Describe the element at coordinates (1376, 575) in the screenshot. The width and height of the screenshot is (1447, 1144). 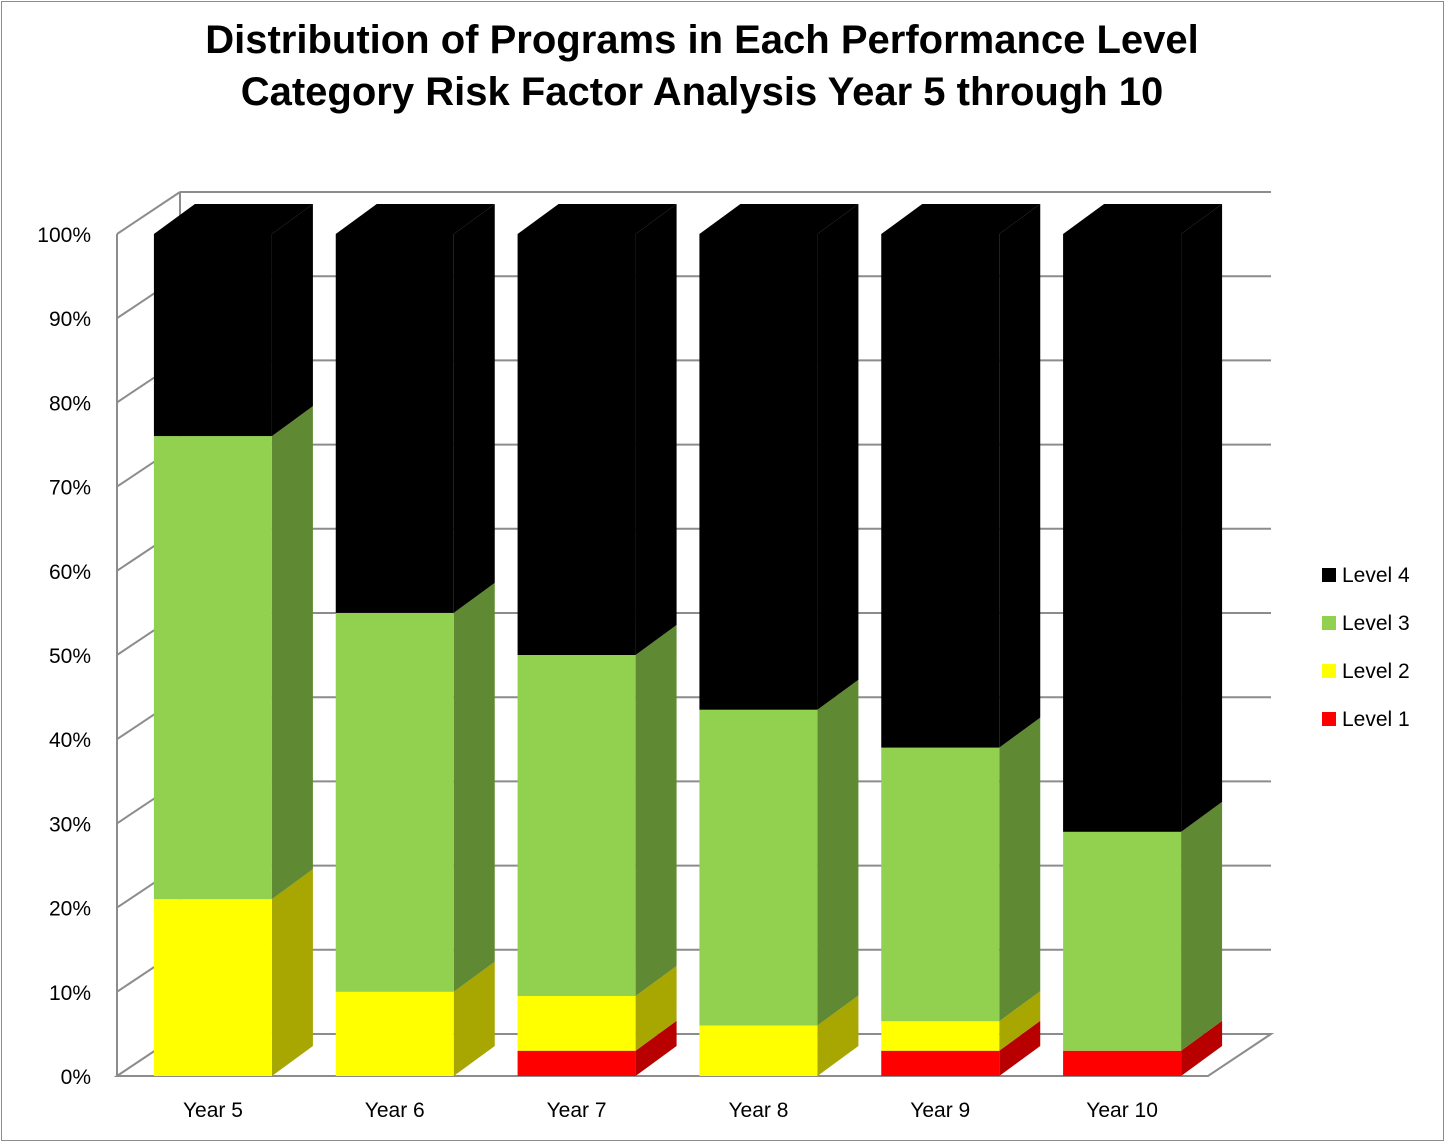
I see `legend-label: Level 4` at that location.